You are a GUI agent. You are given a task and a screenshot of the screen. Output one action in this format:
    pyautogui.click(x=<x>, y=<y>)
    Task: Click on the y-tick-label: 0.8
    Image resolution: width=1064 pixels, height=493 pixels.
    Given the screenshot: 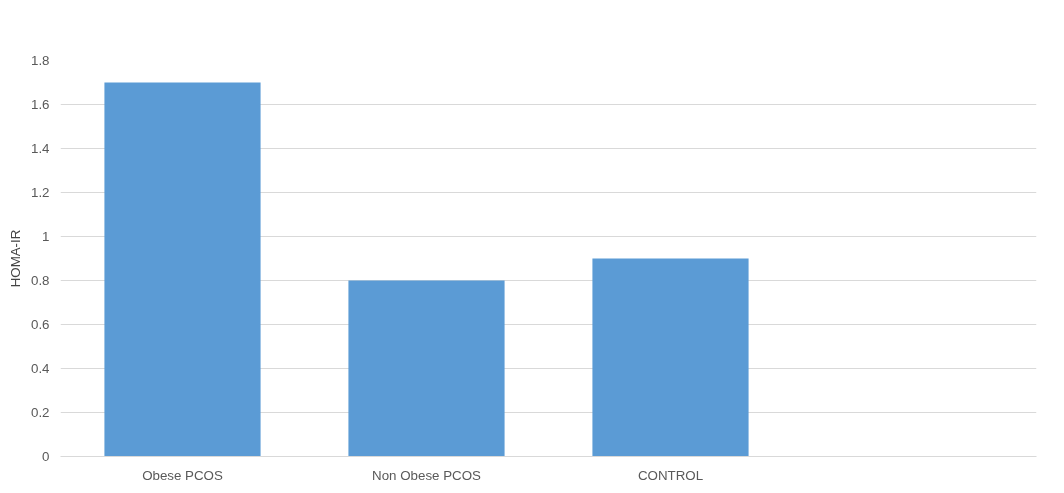 What is the action you would take?
    pyautogui.click(x=40, y=280)
    